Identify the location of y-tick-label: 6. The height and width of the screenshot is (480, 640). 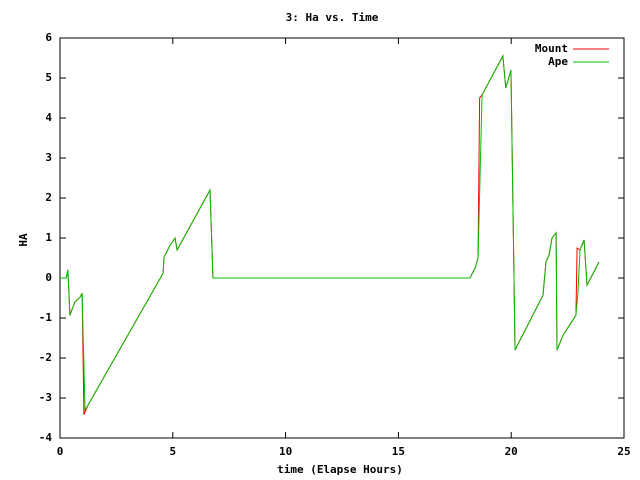
(48, 37).